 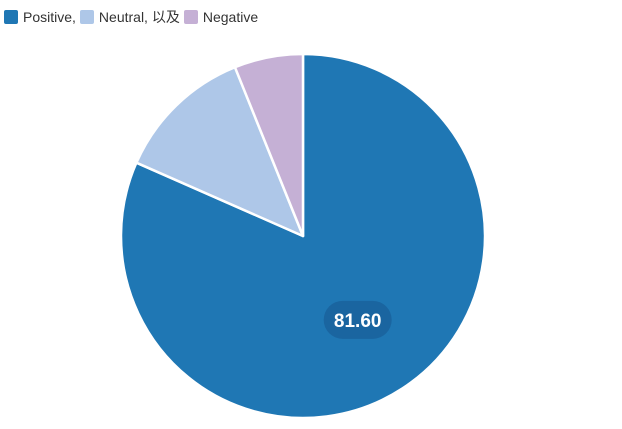 I want to click on chart-legend: Positive, Neutral, 以及 Negative, so click(x=133, y=17).